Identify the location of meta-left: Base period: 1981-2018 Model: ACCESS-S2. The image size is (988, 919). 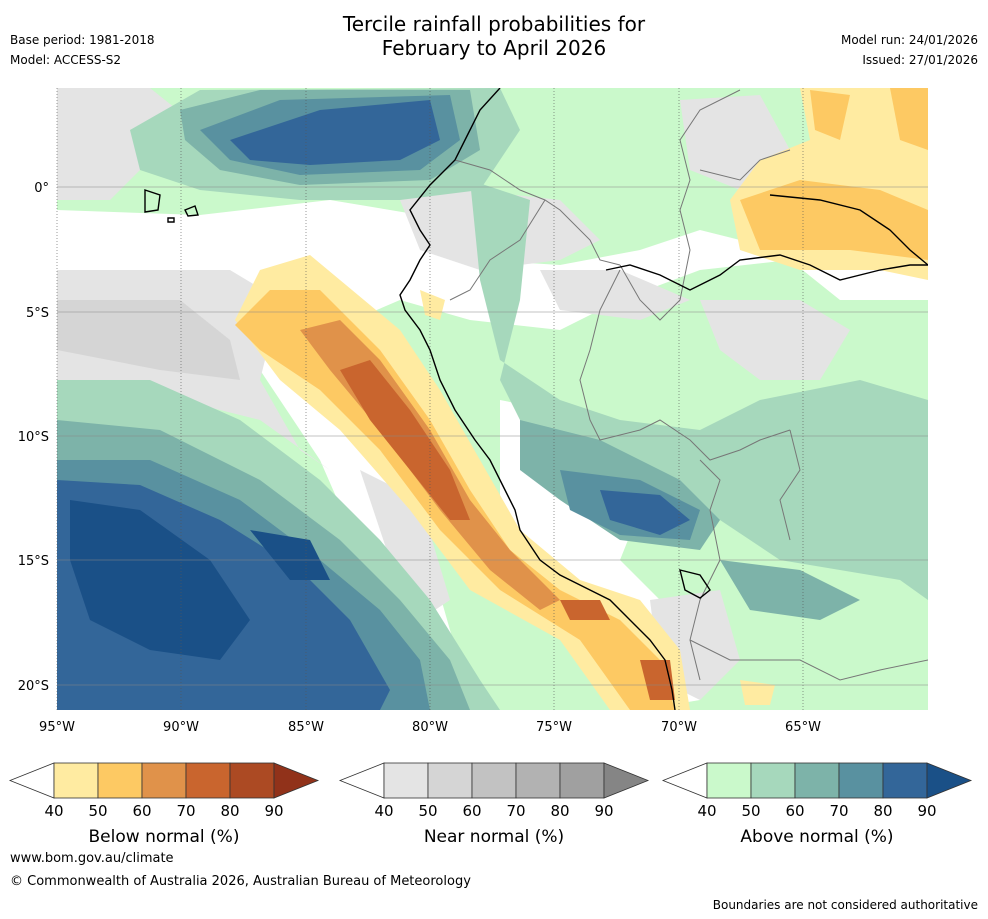
(82, 50).